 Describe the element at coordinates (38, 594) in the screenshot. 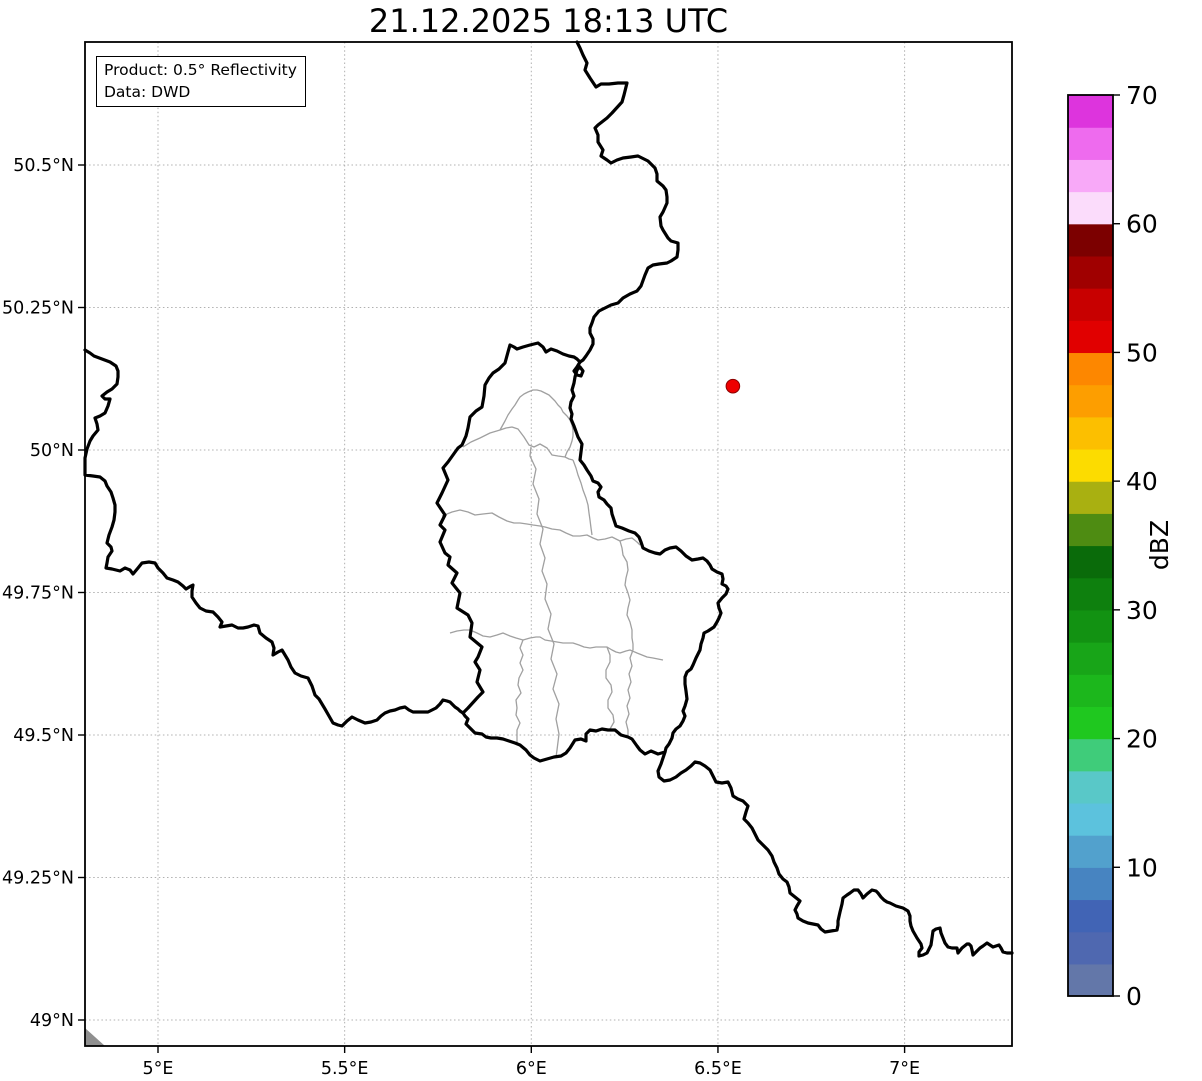

I see `y-tick-label: 49.75°N` at that location.